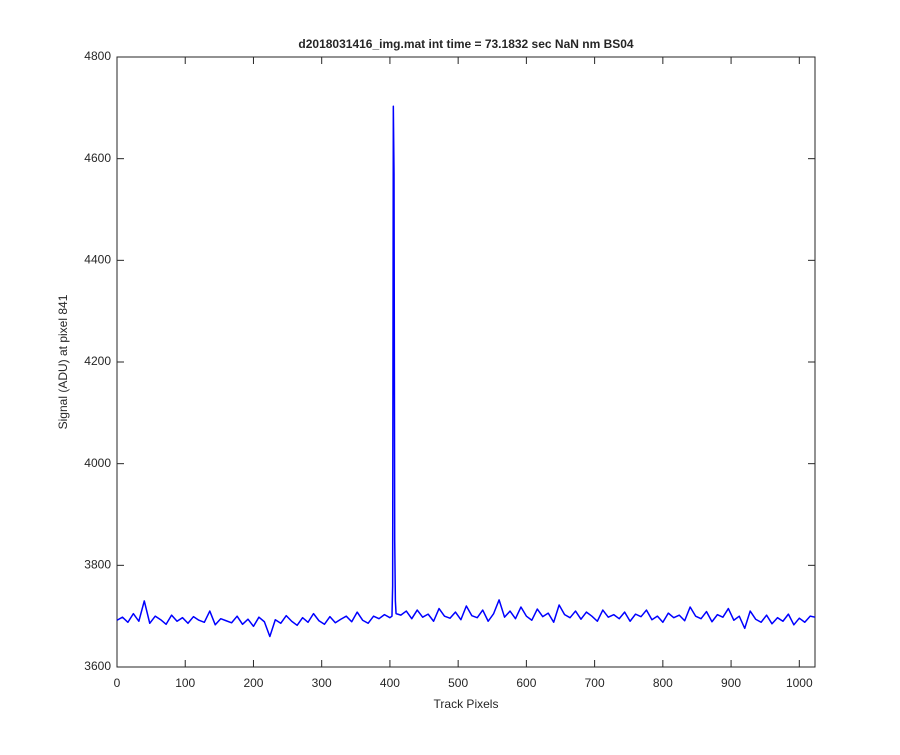 This screenshot has height=755, width=900. What do you see at coordinates (97, 565) in the screenshot?
I see `y-tick-label: 3800` at bounding box center [97, 565].